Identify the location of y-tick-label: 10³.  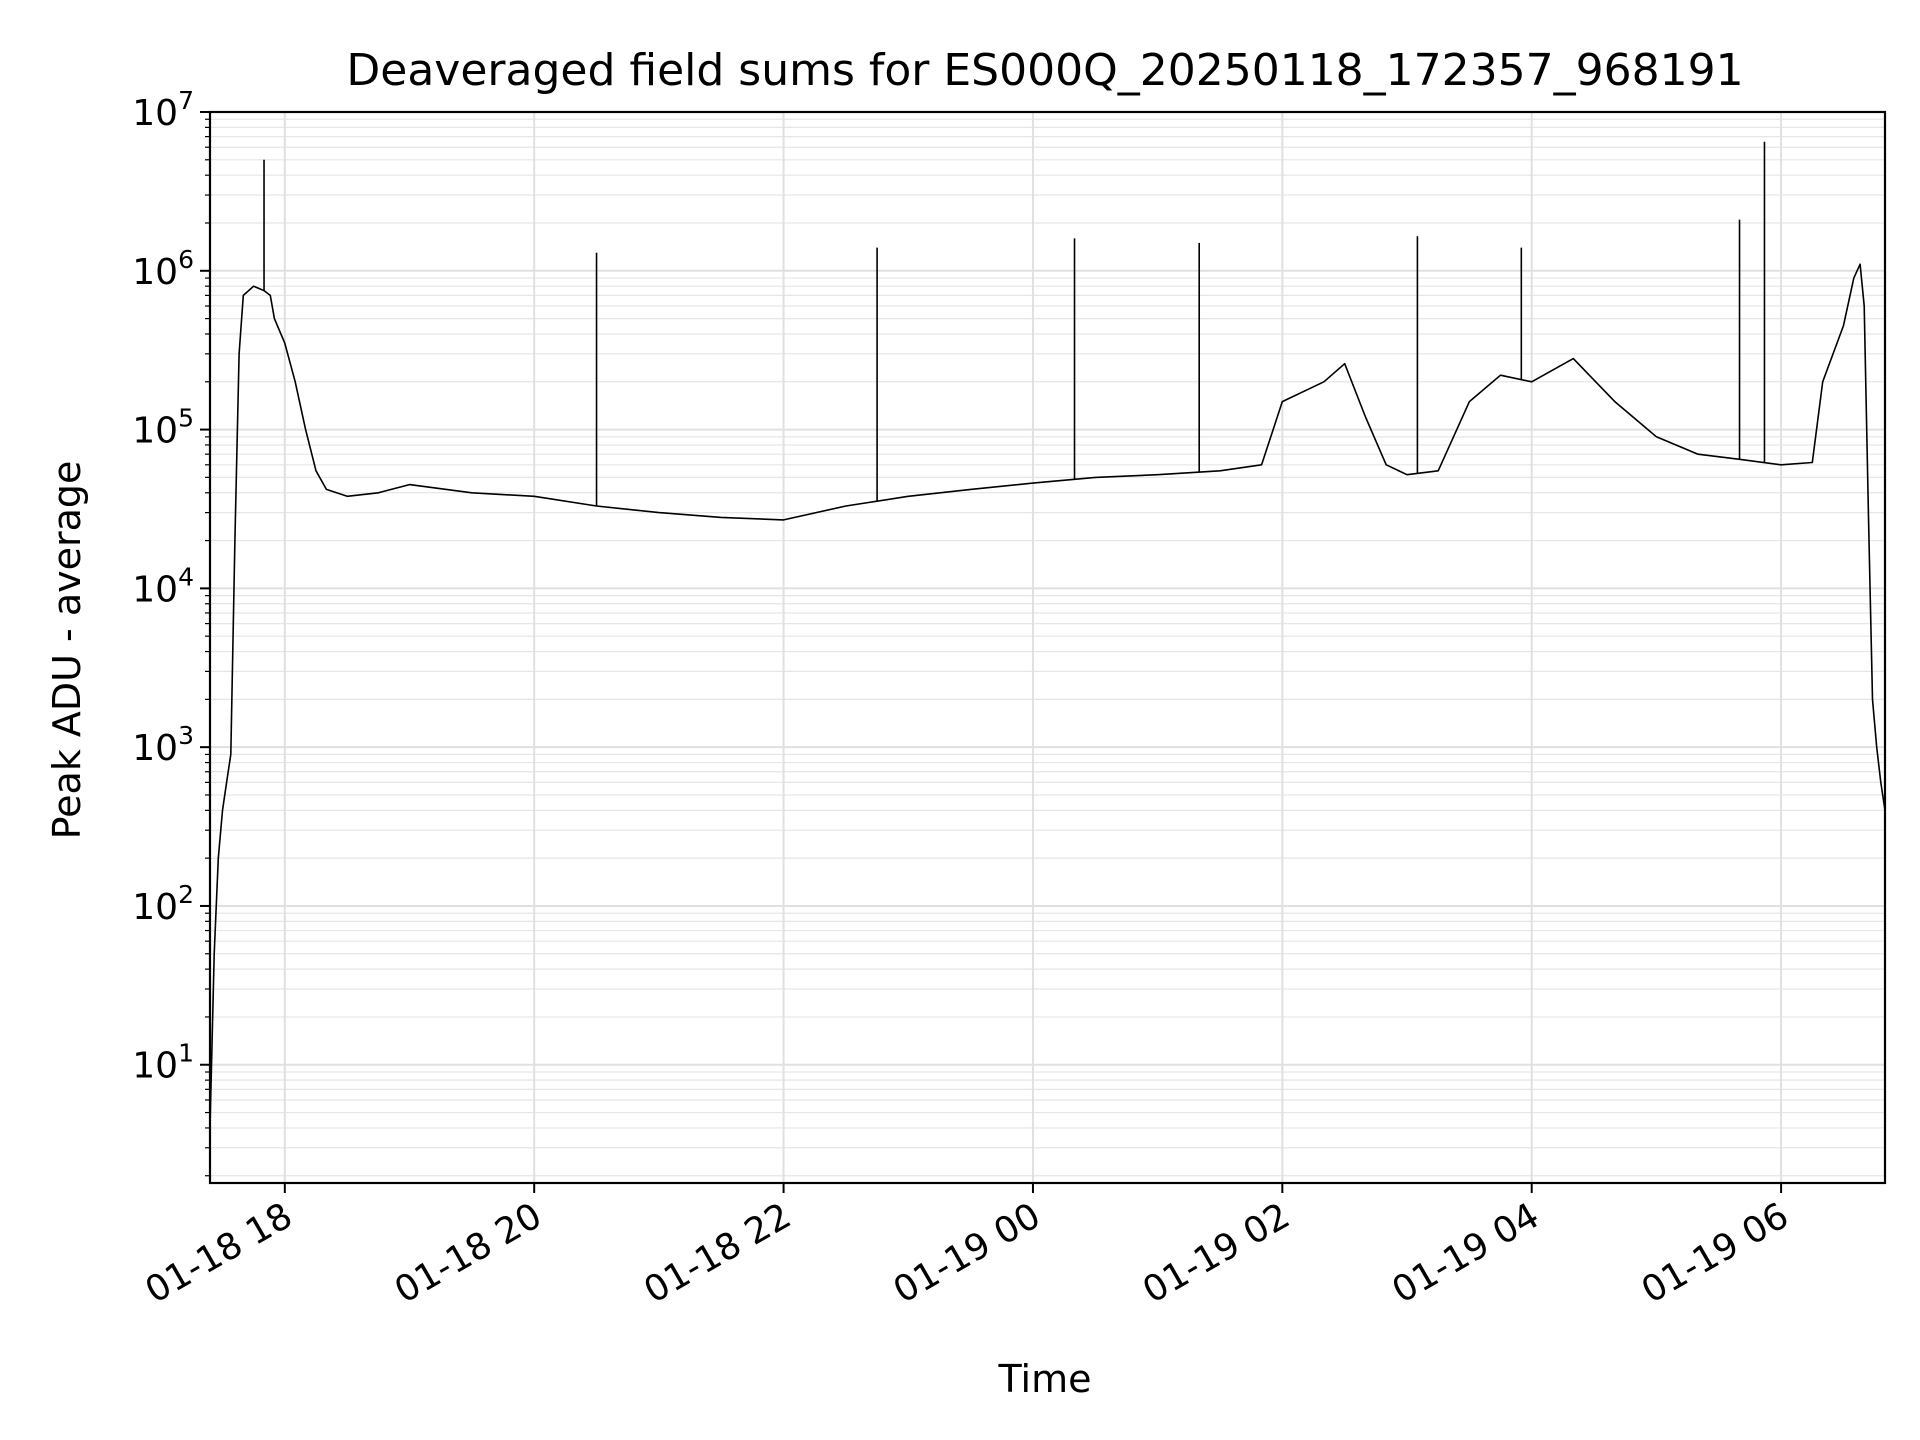
(163, 745).